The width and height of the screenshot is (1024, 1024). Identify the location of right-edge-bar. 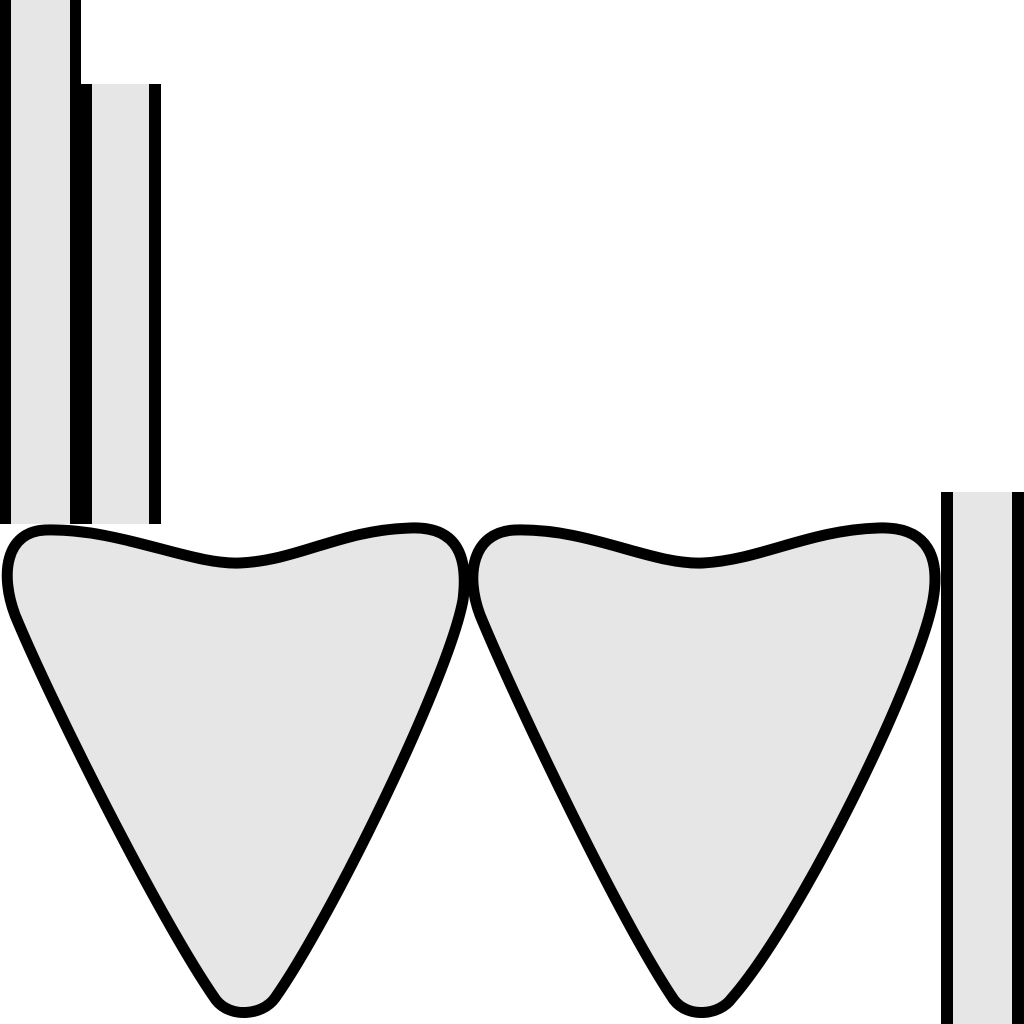
(982, 758).